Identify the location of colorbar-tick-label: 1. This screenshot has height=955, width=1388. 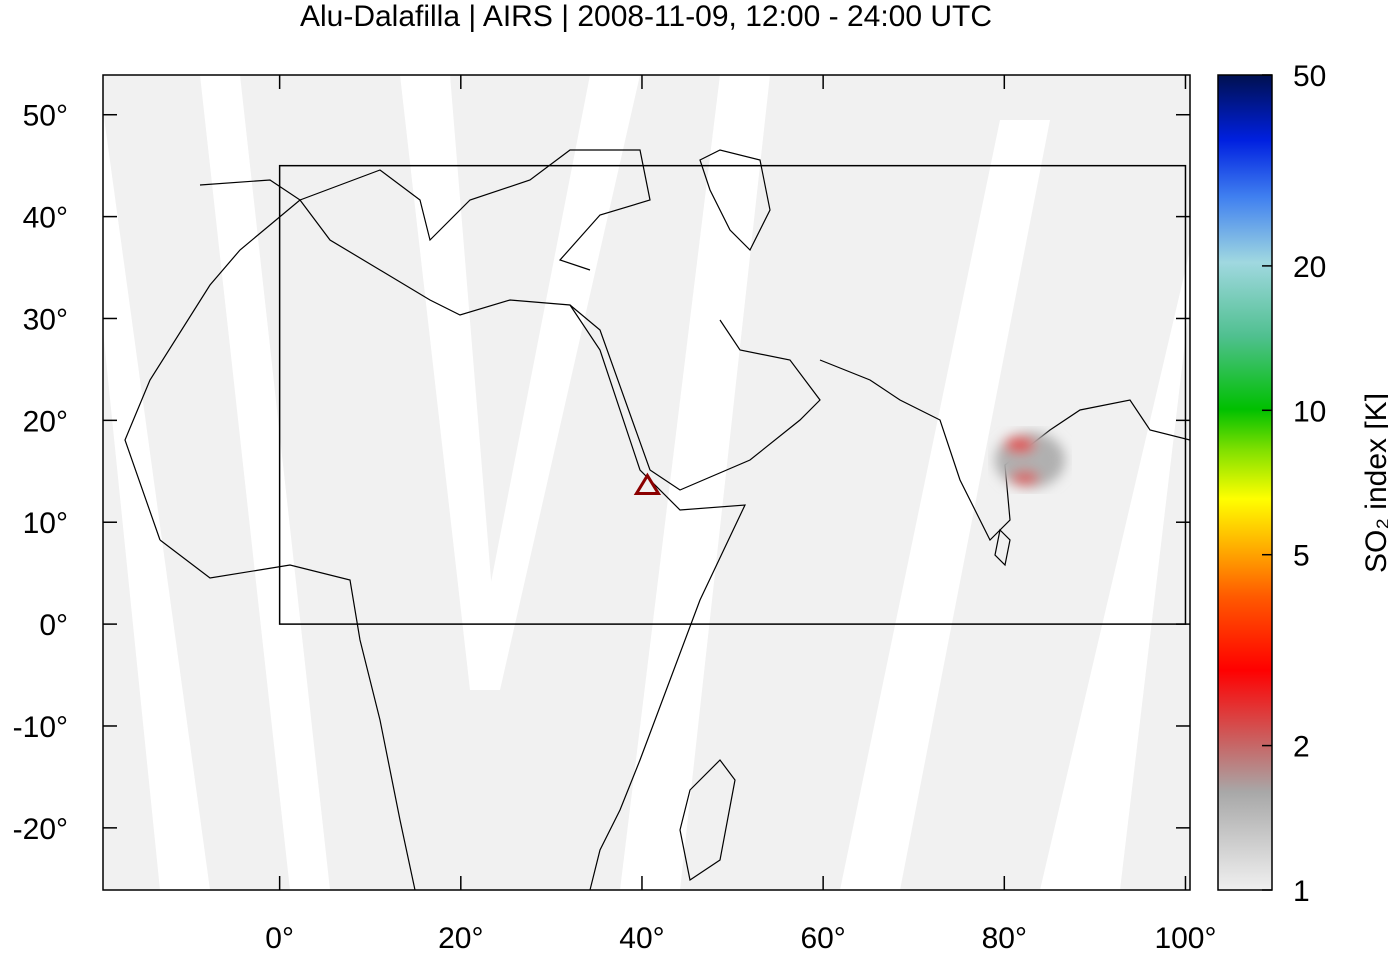
(1301, 891).